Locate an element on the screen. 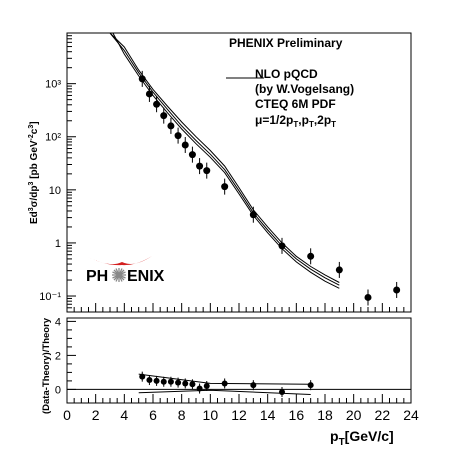  x-axis-label: pT[GeV/c] is located at coordinates (362, 438).